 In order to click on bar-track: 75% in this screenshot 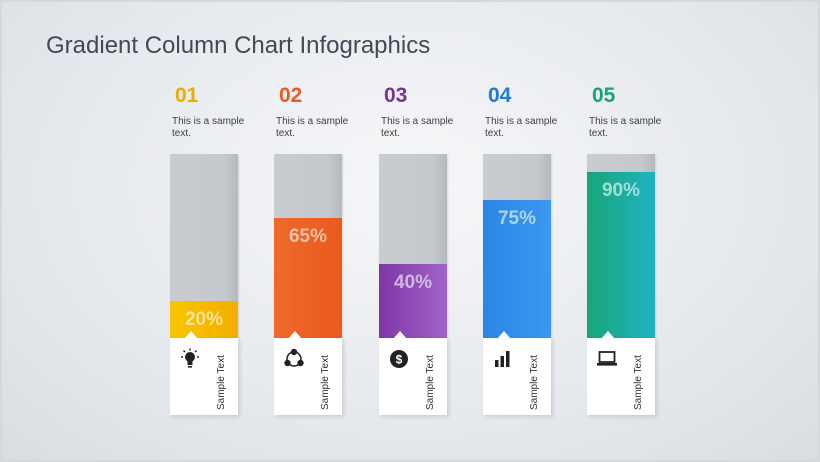, I will do `click(517, 246)`.